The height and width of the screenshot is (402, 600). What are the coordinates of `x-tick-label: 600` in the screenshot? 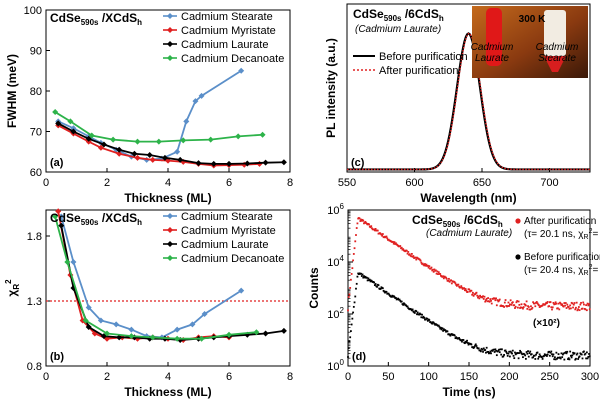 It's located at (414, 183).